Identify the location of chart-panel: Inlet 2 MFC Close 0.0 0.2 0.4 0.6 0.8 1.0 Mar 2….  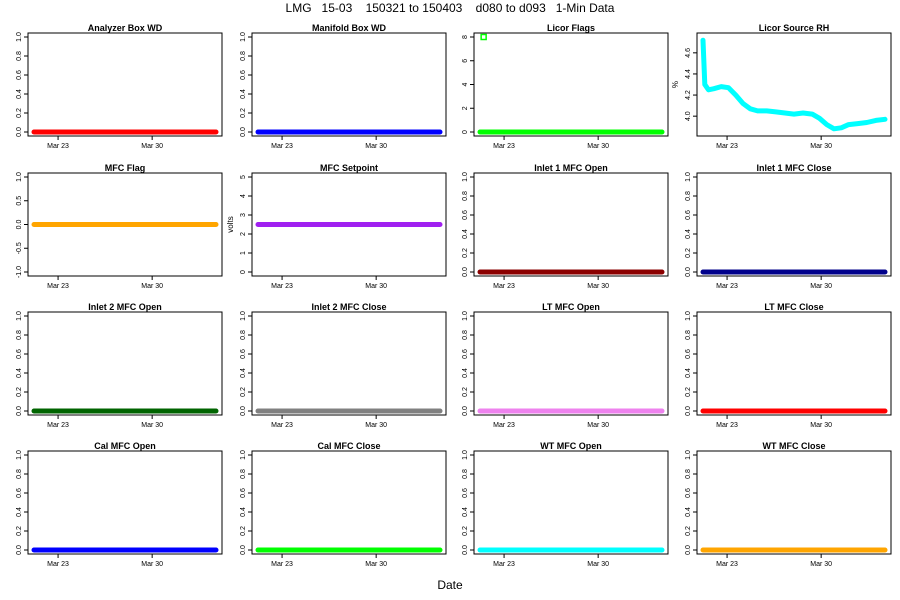
(343, 365).